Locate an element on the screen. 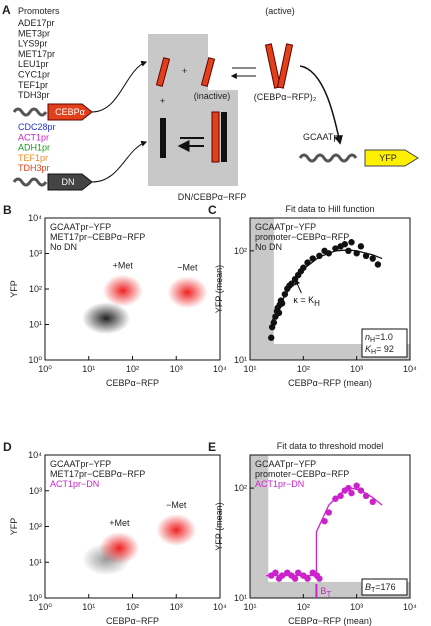 The height and width of the screenshot is (626, 431). fit-line is located at coordinates (324, 532).